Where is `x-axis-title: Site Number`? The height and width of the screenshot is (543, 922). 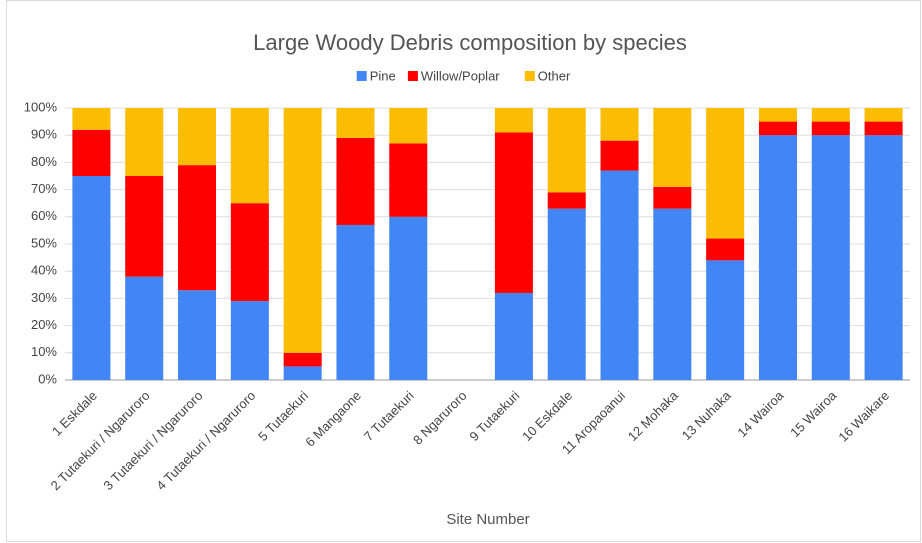 x-axis-title: Site Number is located at coordinates (487, 519).